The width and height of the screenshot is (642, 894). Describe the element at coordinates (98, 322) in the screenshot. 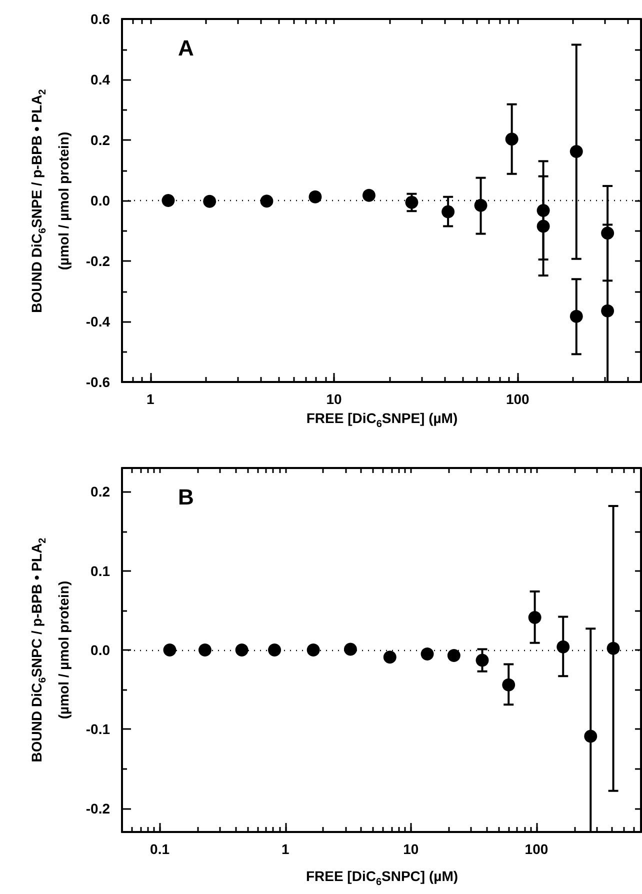

I see `y-tick-label: -0.4` at that location.